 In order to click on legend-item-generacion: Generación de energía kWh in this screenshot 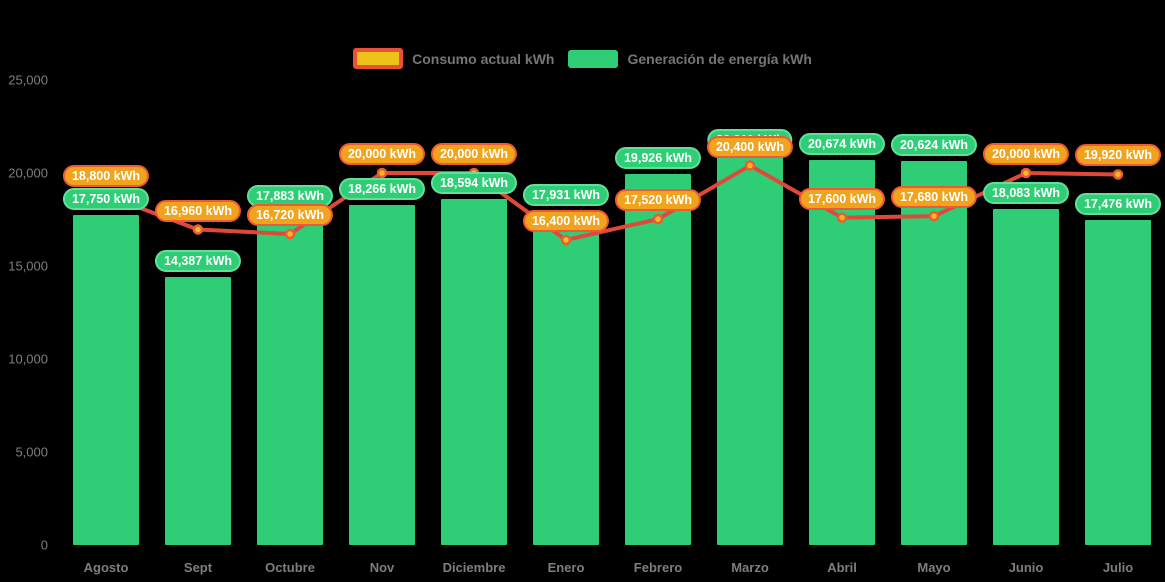, I will do `click(690, 58)`.